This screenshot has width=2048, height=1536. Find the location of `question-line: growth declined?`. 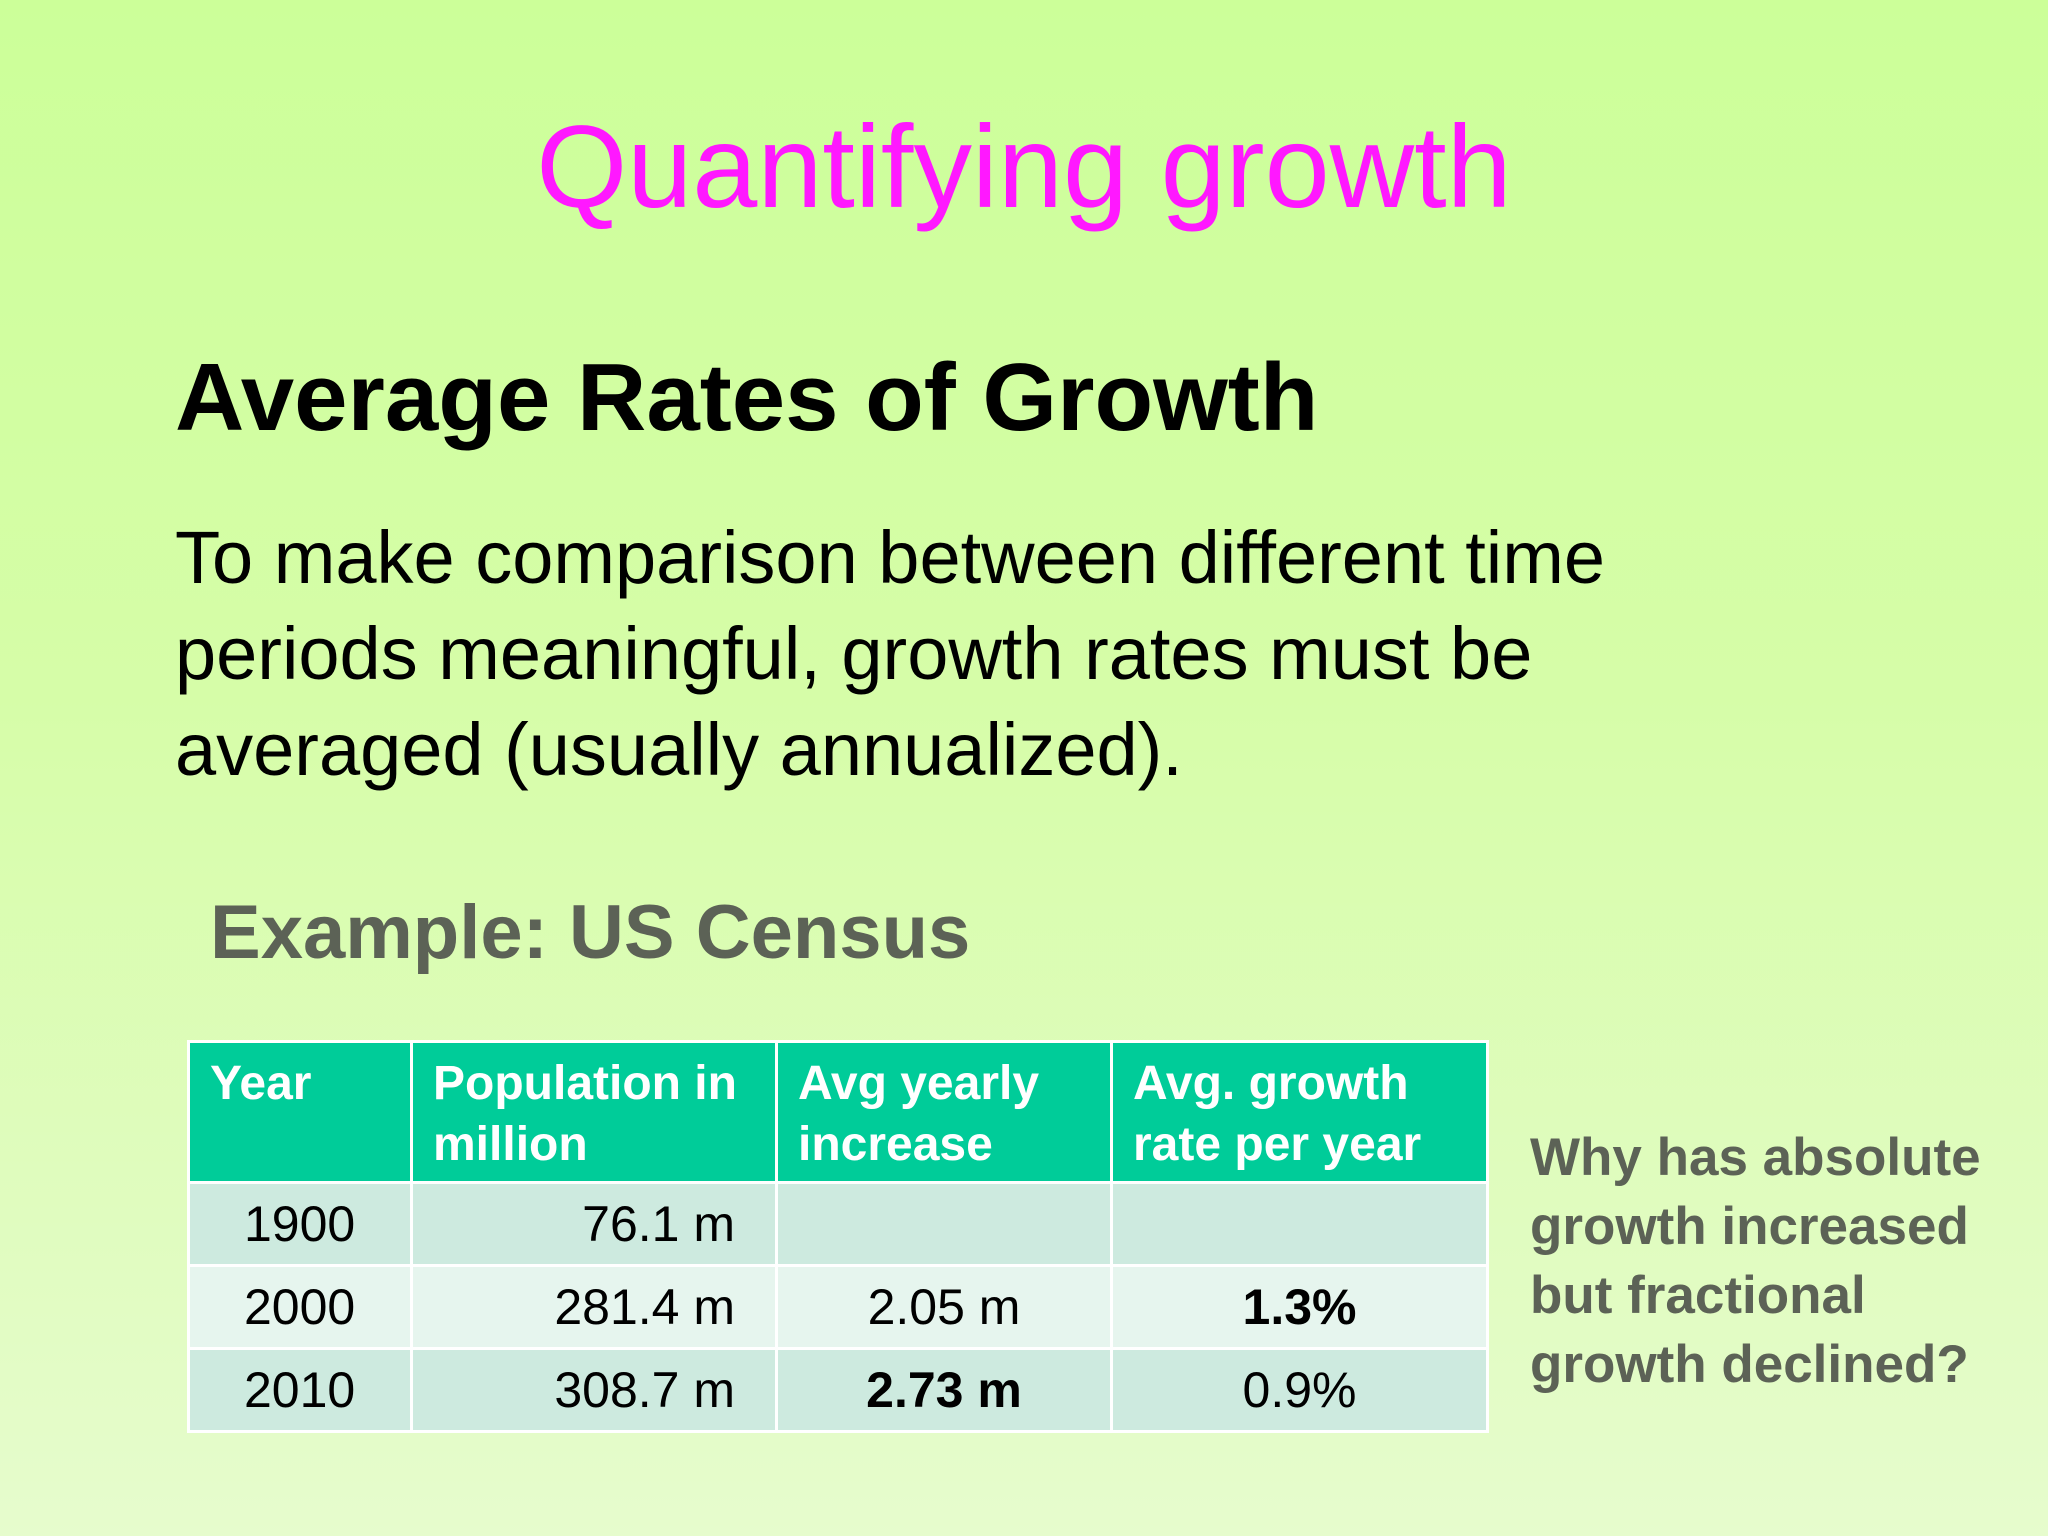

question-line: growth declined? is located at coordinates (1749, 1364).